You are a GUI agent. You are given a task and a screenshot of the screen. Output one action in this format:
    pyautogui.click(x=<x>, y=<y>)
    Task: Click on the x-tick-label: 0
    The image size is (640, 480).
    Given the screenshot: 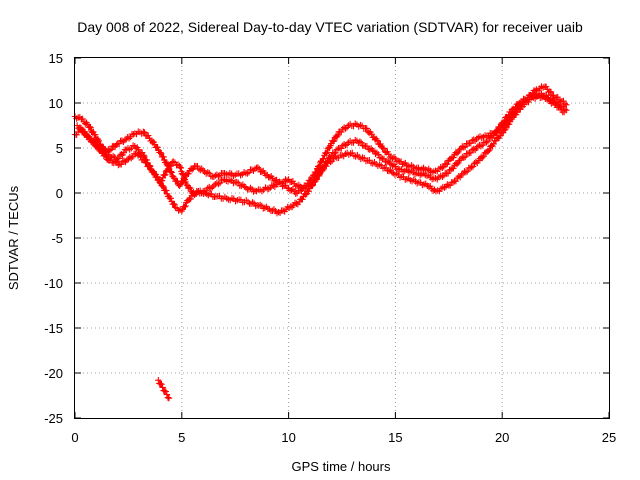 What is the action you would take?
    pyautogui.click(x=74, y=437)
    